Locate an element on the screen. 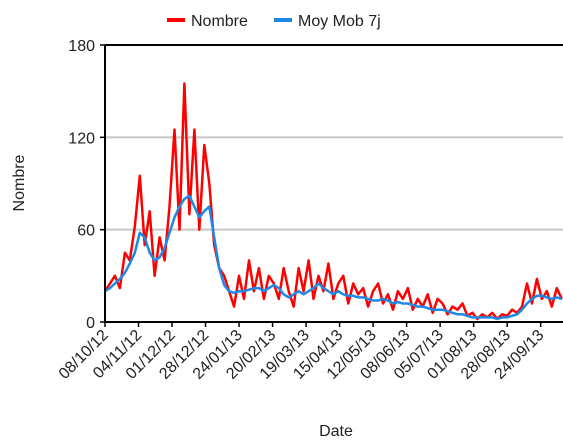 Image resolution: width=563 pixels, height=441 pixels. y-tick-label: 60 is located at coordinates (86, 231).